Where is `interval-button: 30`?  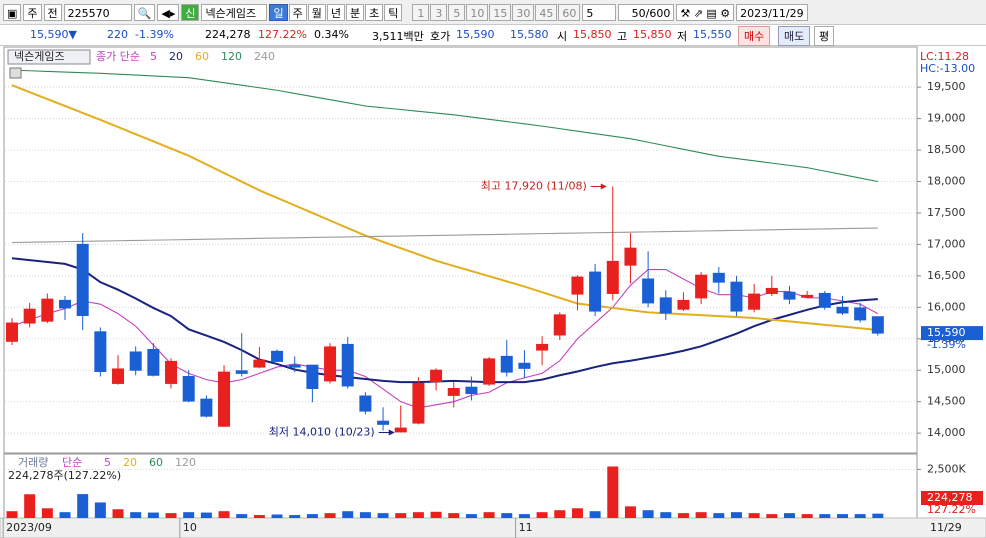
interval-button: 30 is located at coordinates (523, 12).